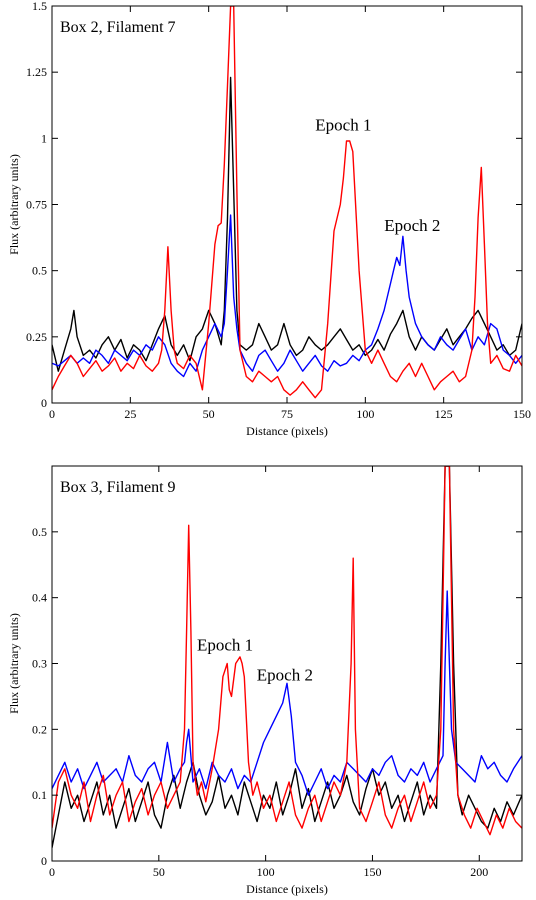  Describe the element at coordinates (39, 598) in the screenshot. I see `y-tick-label: 0.4` at that location.